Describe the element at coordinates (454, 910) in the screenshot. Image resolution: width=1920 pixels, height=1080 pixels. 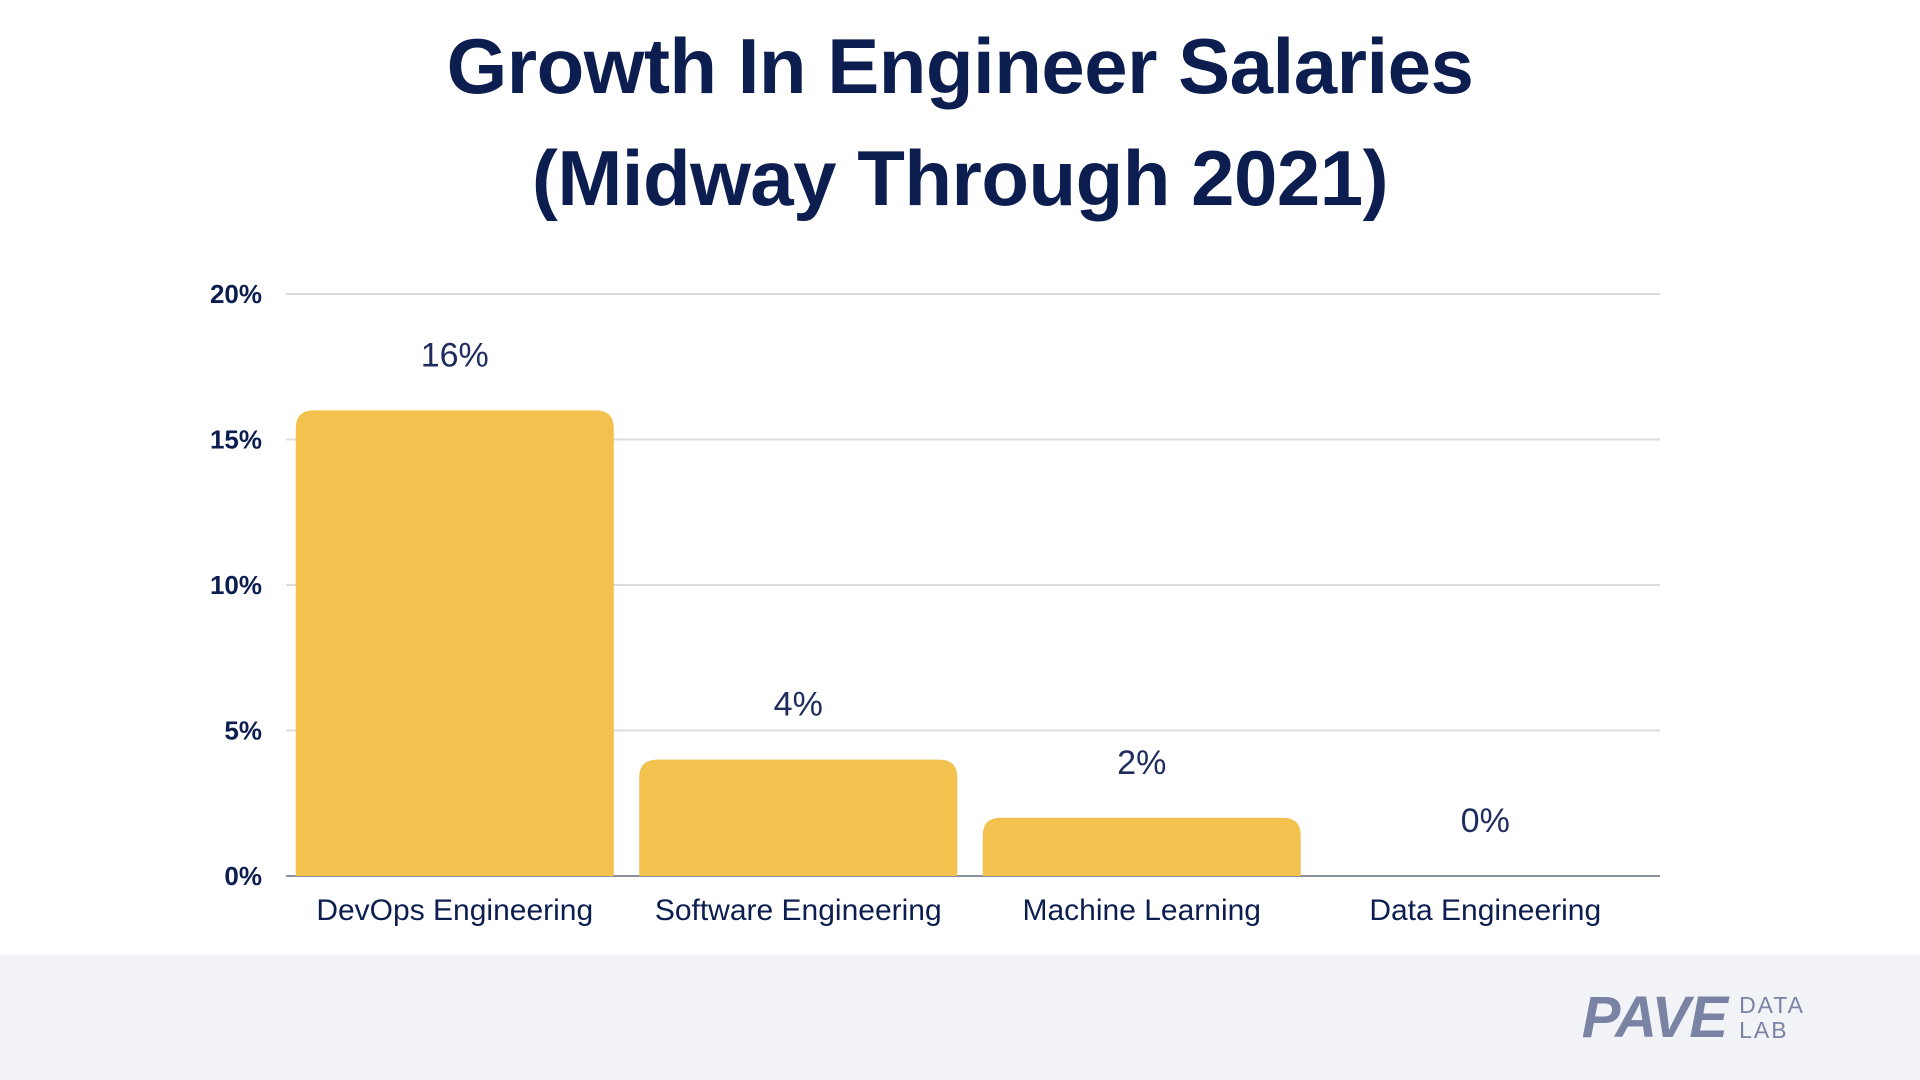
I see `x-tick-label: DevOps Engineering` at that location.